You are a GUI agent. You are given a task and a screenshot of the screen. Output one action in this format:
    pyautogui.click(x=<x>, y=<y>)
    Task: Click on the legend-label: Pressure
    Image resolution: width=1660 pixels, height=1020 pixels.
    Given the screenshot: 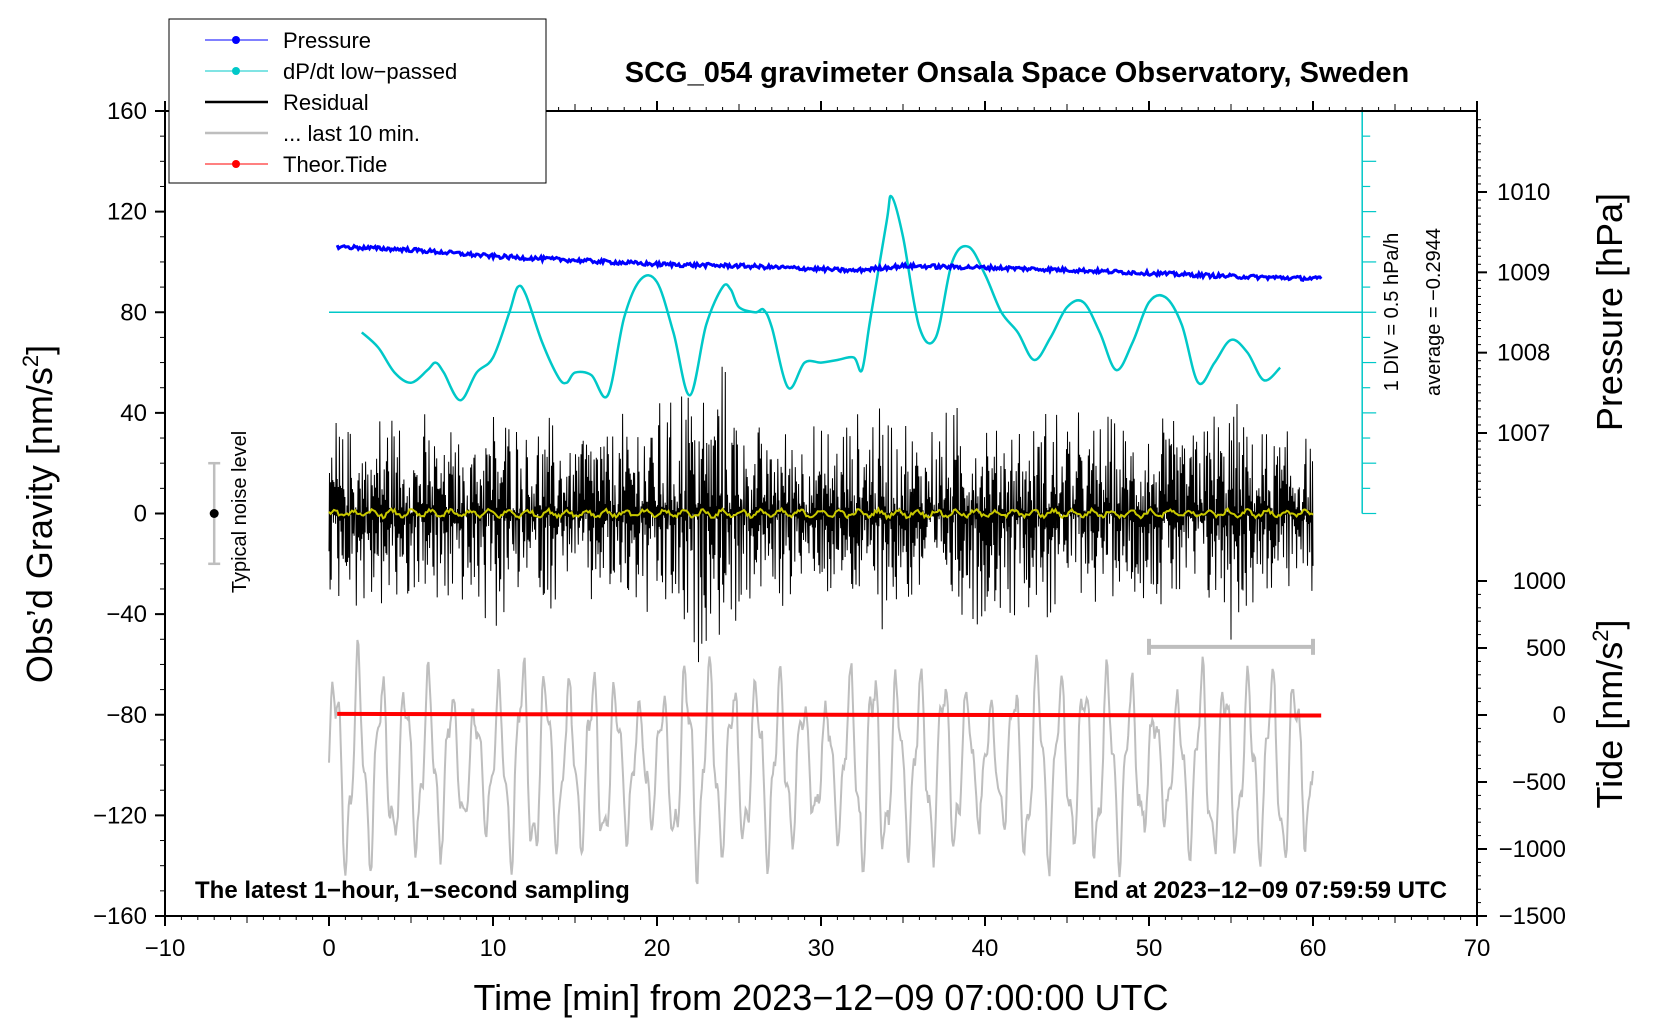 What is the action you would take?
    pyautogui.click(x=327, y=40)
    